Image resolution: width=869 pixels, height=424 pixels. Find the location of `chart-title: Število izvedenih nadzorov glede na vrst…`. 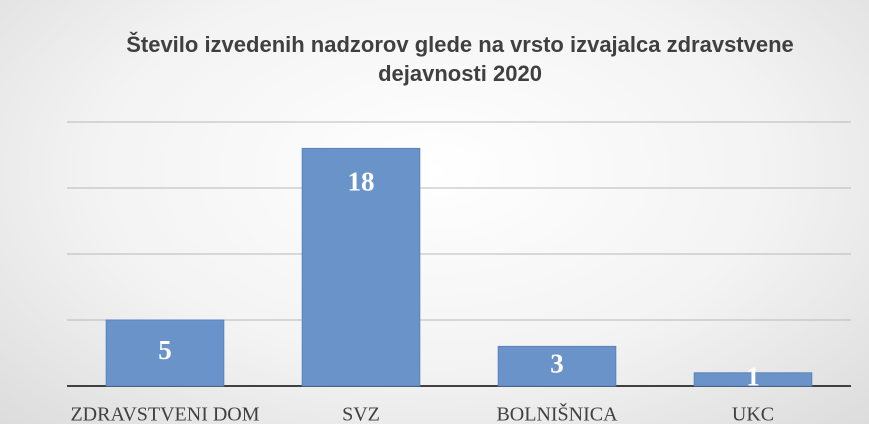

chart-title: Število izvedenih nadzorov glede na vrst… is located at coordinates (460, 59).